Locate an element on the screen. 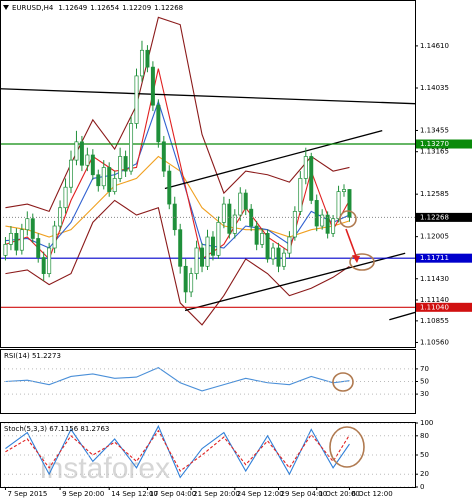 This screenshot has height=500, width=472. chart-header: EURUSD,H4 1.12649 1.12654 1.12209 1.12268 is located at coordinates (97, 8).